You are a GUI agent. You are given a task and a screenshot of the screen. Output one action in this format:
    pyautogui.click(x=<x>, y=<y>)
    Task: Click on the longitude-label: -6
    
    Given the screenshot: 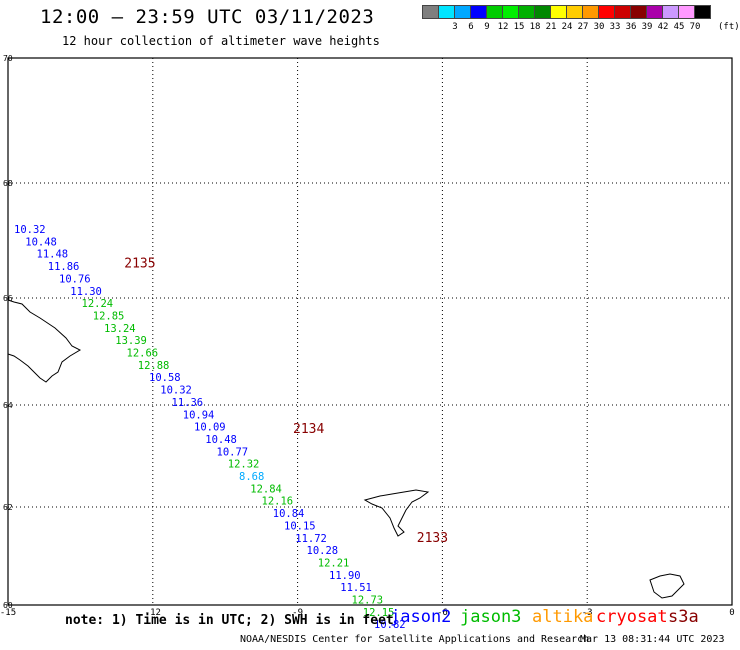 What is the action you would take?
    pyautogui.click(x=442, y=613)
    